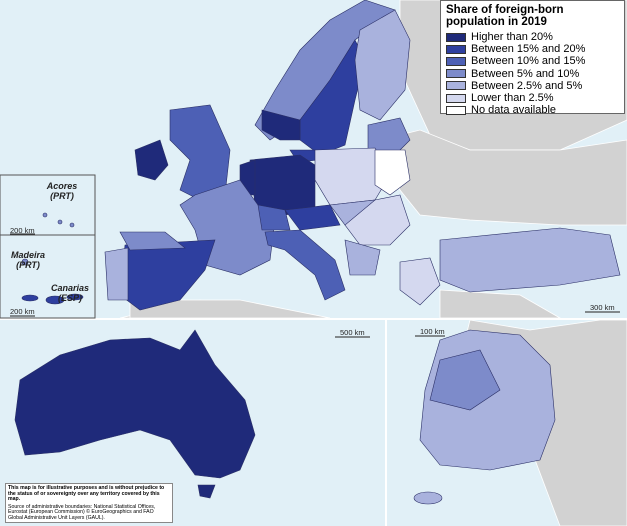  What do you see at coordinates (62, 186) in the screenshot?
I see `inset-name: Acores` at bounding box center [62, 186].